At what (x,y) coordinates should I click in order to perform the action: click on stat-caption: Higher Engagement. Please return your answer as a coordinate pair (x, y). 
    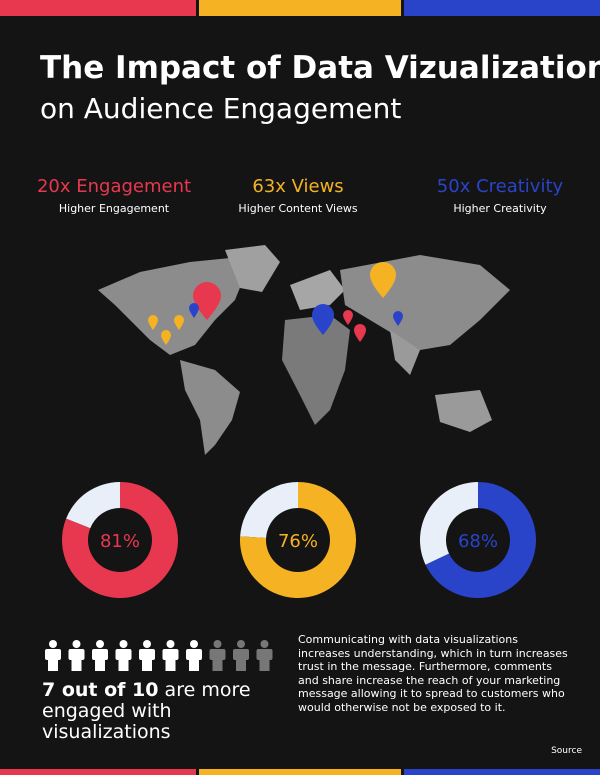
    Looking at the image, I should click on (114, 208).